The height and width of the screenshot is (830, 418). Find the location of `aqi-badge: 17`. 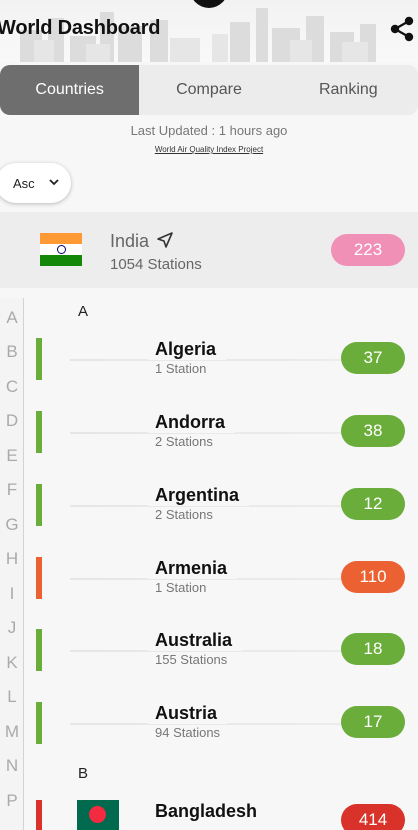

aqi-badge: 17 is located at coordinates (373, 722).